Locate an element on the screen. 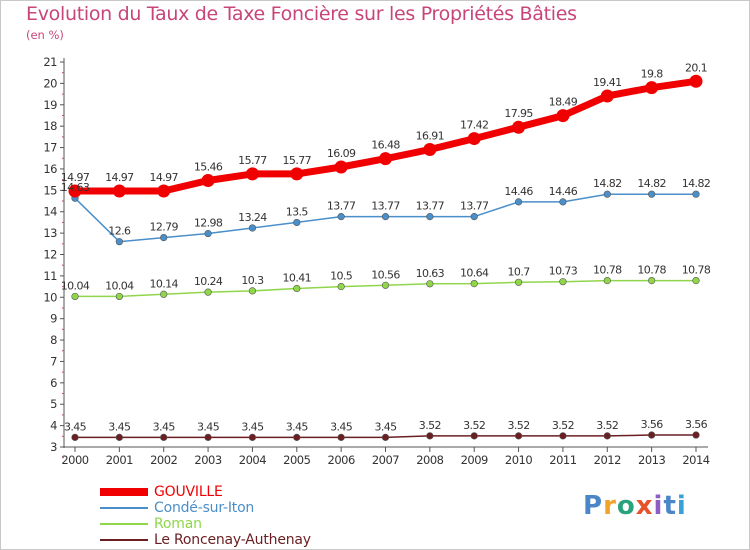 The image size is (750, 550). x-tick-label: 2005 is located at coordinates (296, 460).